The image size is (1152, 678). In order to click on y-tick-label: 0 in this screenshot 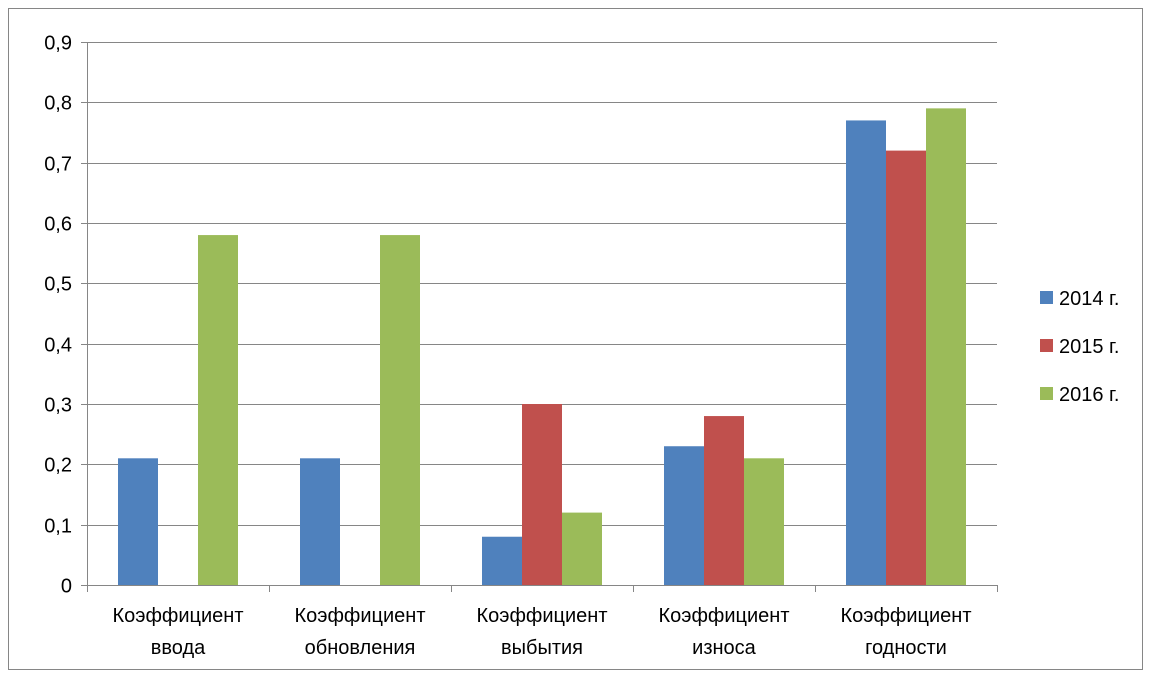, I will do `click(66, 587)`.